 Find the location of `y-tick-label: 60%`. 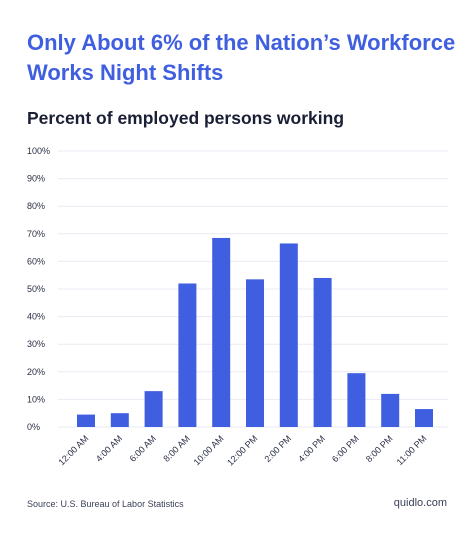

y-tick-label: 60% is located at coordinates (36, 261).